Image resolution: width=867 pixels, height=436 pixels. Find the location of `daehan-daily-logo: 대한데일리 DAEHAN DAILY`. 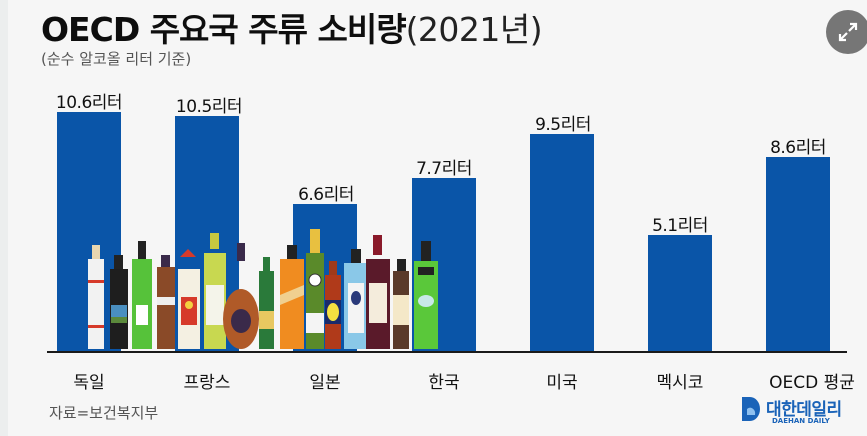

daehan-daily-logo: 대한데일리 DAEHAN DAILY is located at coordinates (802, 410).